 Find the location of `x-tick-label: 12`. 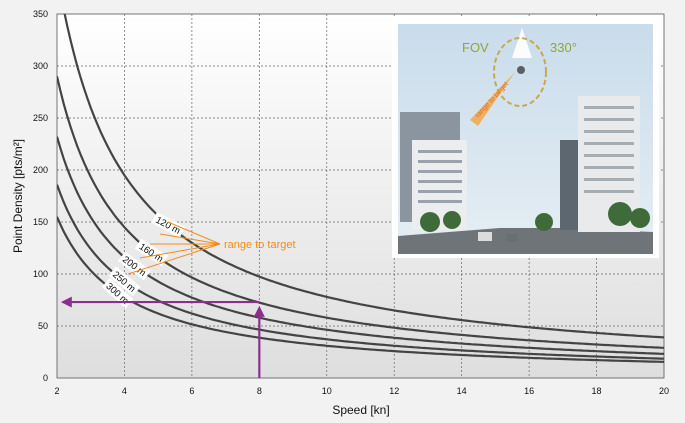

x-tick-label: 12 is located at coordinates (394, 391).